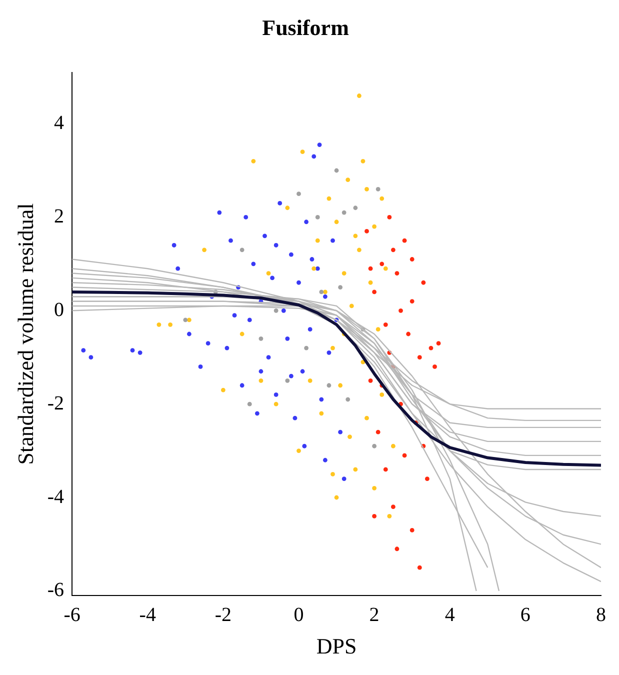  I want to click on y-tick-label: -2, so click(55, 403).